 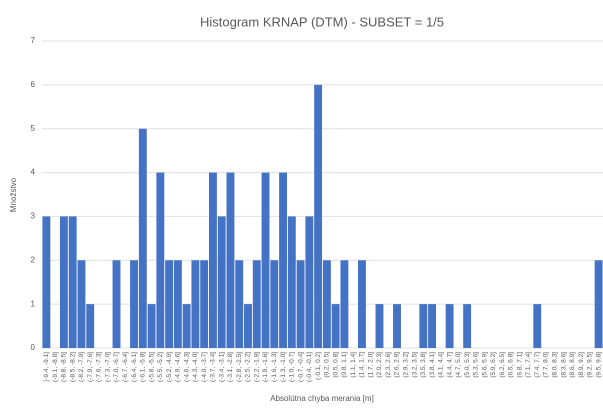 I want to click on x-tick-label: (-2.5, -2.2], so click(x=248, y=367).